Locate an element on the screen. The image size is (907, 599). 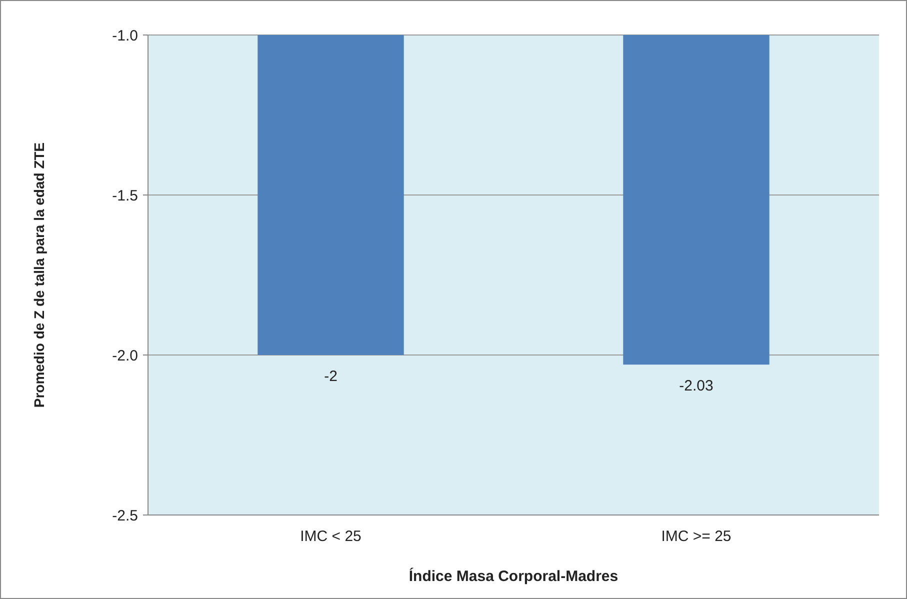
y-tick-label: -1.0 is located at coordinates (125, 35).